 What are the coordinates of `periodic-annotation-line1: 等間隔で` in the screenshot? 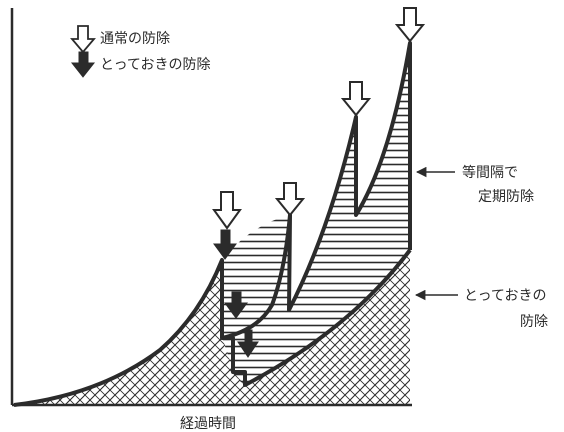 It's located at (490, 172).